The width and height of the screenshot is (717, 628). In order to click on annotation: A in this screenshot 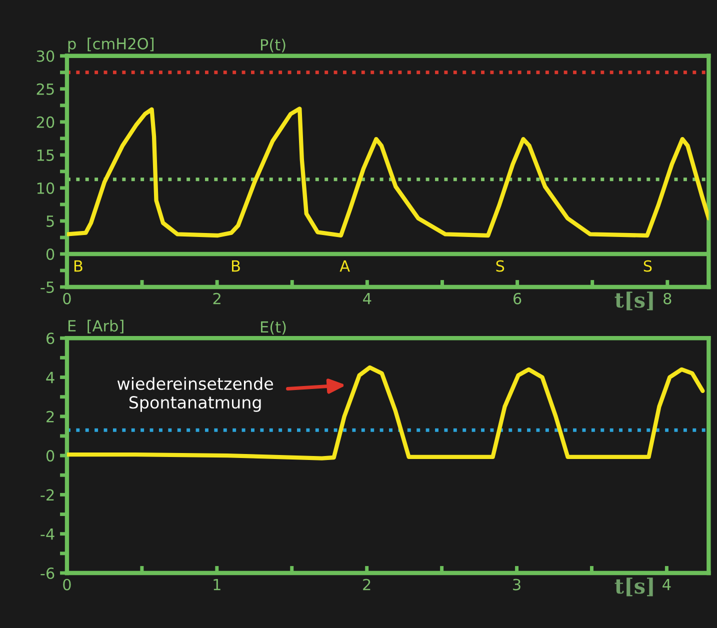, I will do `click(345, 266)`.